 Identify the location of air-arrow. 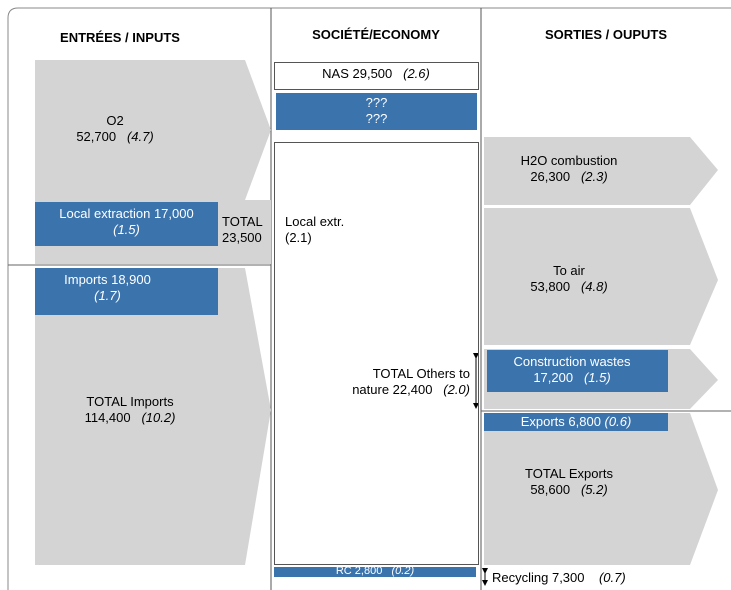
(601, 276).